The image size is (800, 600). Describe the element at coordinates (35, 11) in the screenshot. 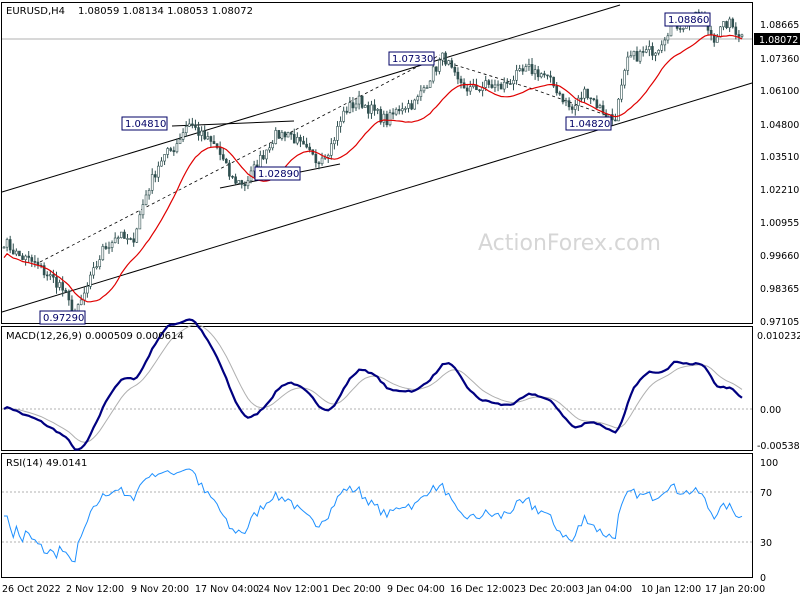

I see `symbol-label: EURUSD,H4` at that location.